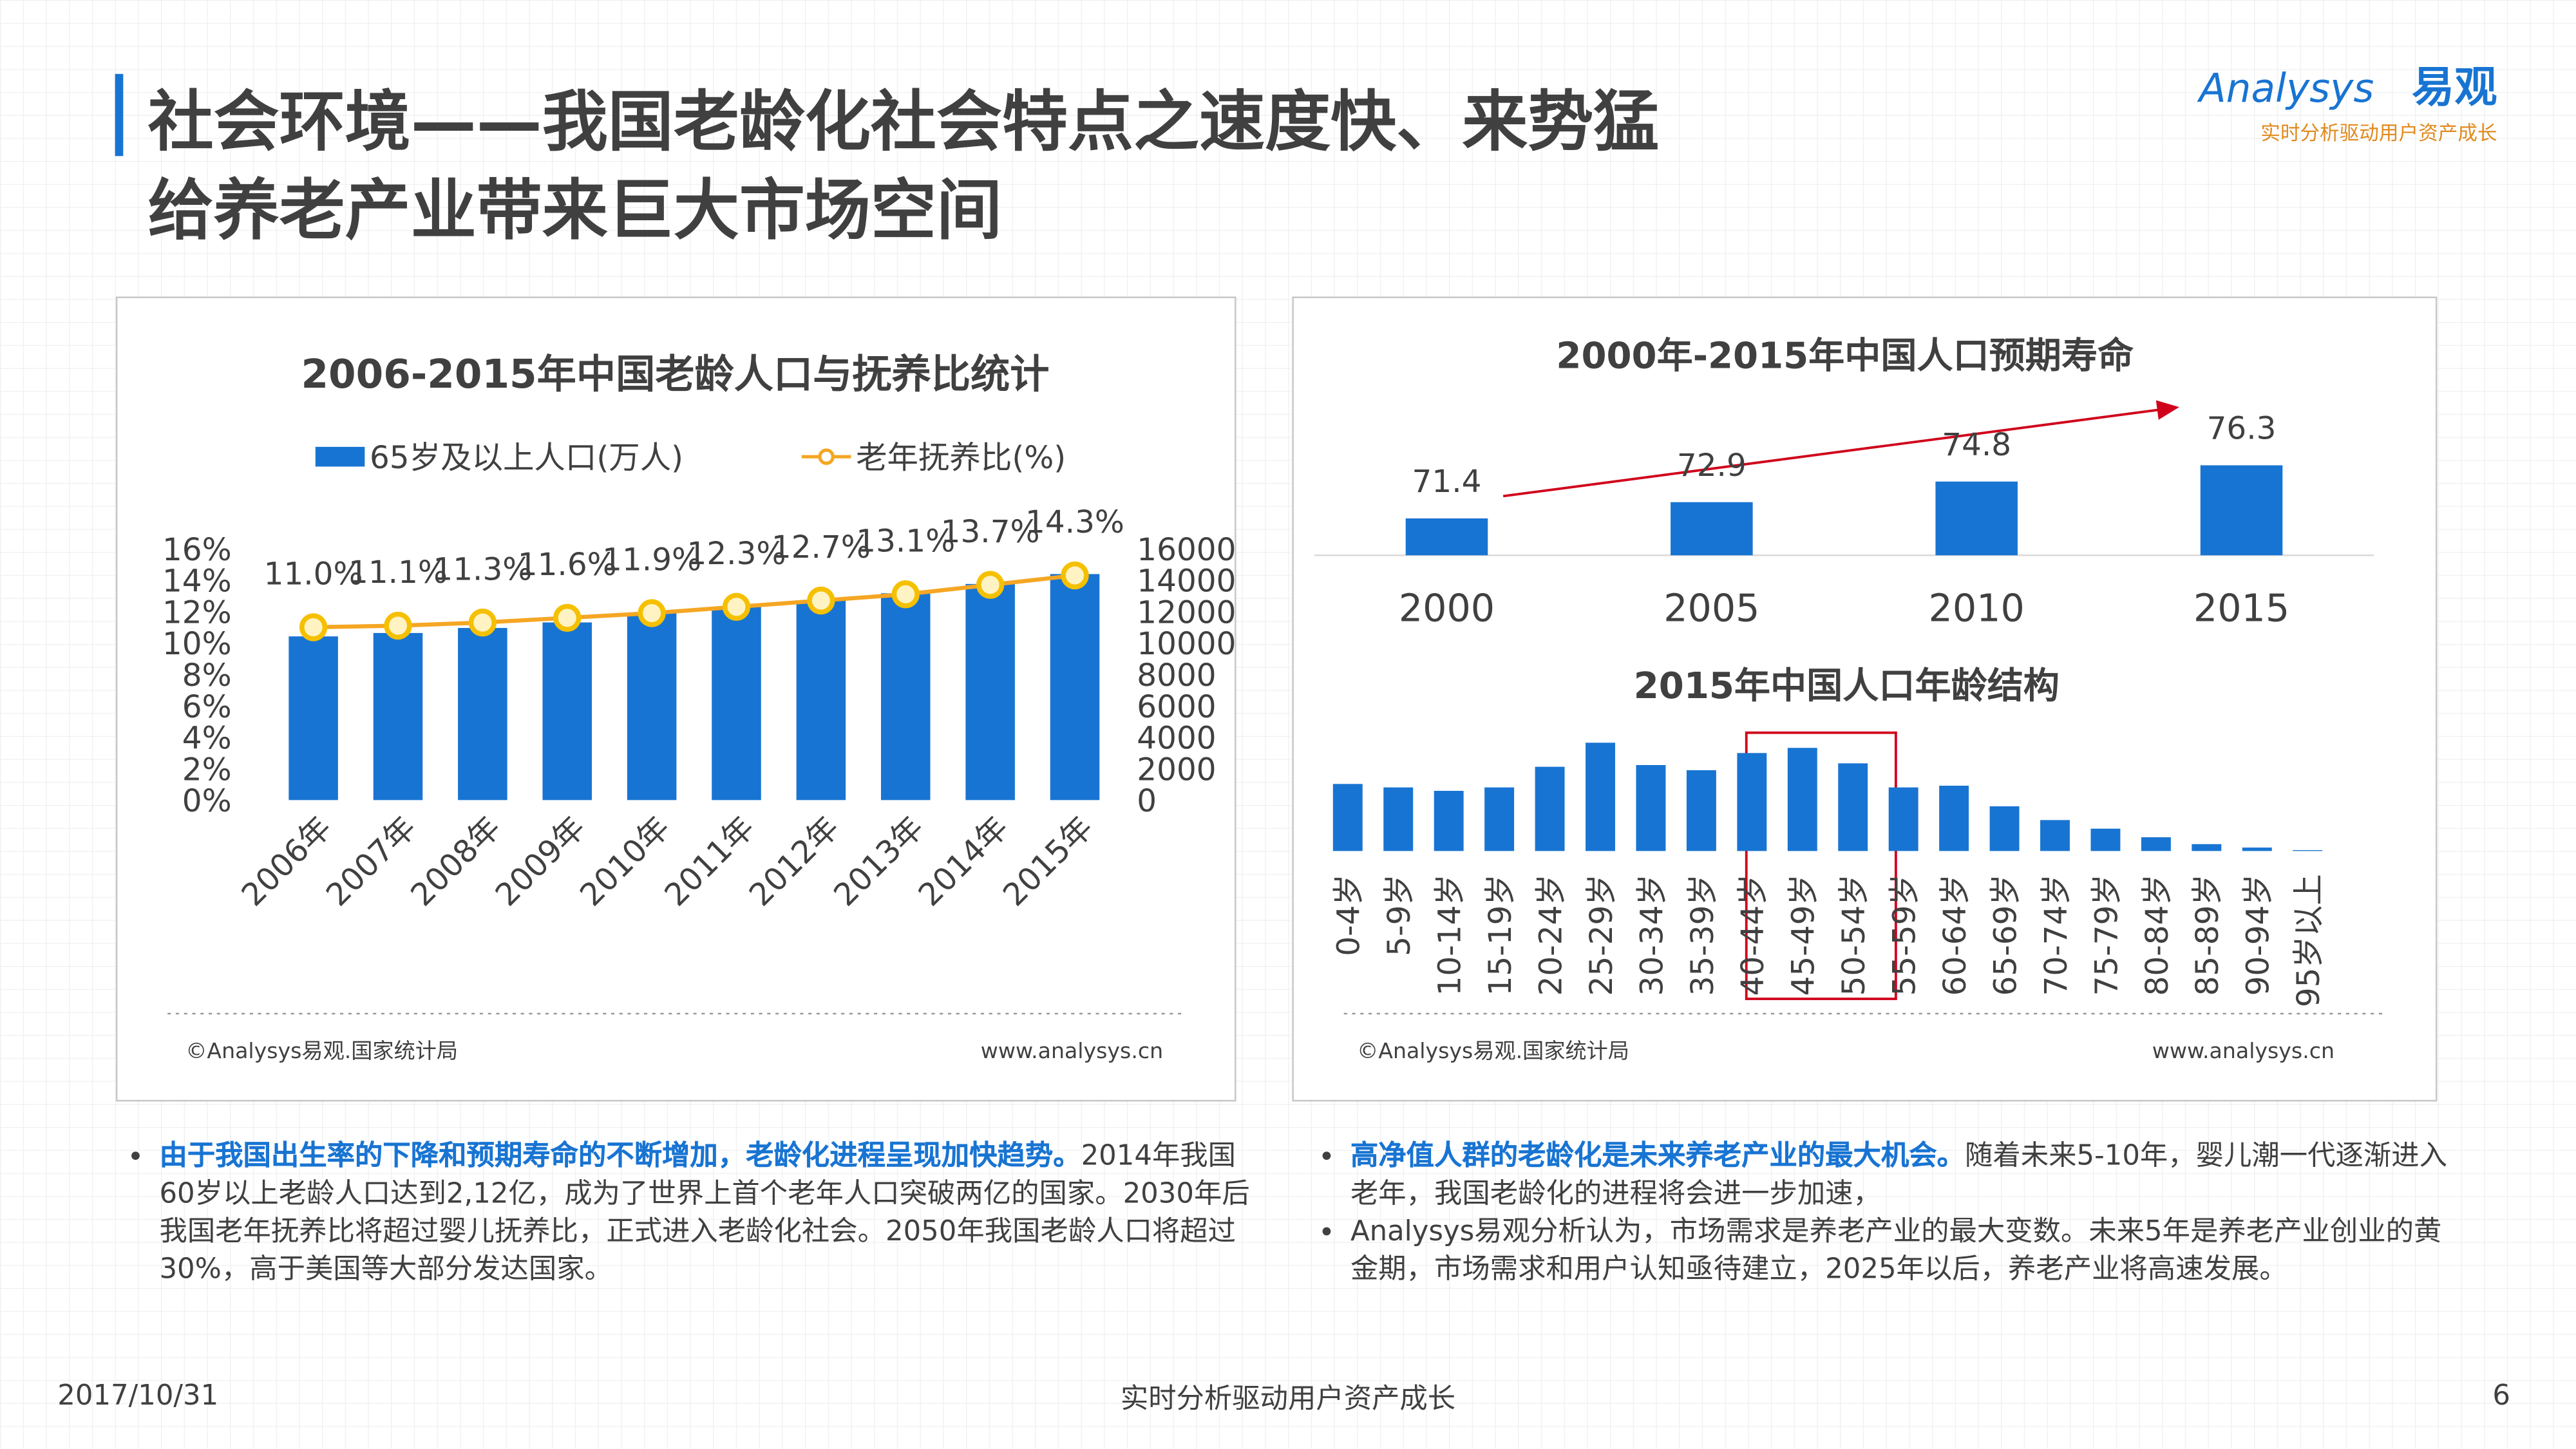 The width and height of the screenshot is (2576, 1449). What do you see at coordinates (1072, 1050) in the screenshot?
I see `website: www.analysys.cn` at bounding box center [1072, 1050].